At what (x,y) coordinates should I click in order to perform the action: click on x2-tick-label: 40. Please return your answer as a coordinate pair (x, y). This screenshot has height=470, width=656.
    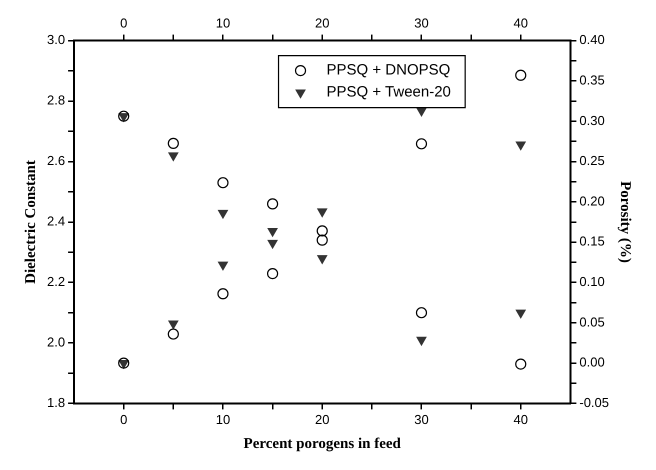
    Looking at the image, I should click on (521, 22).